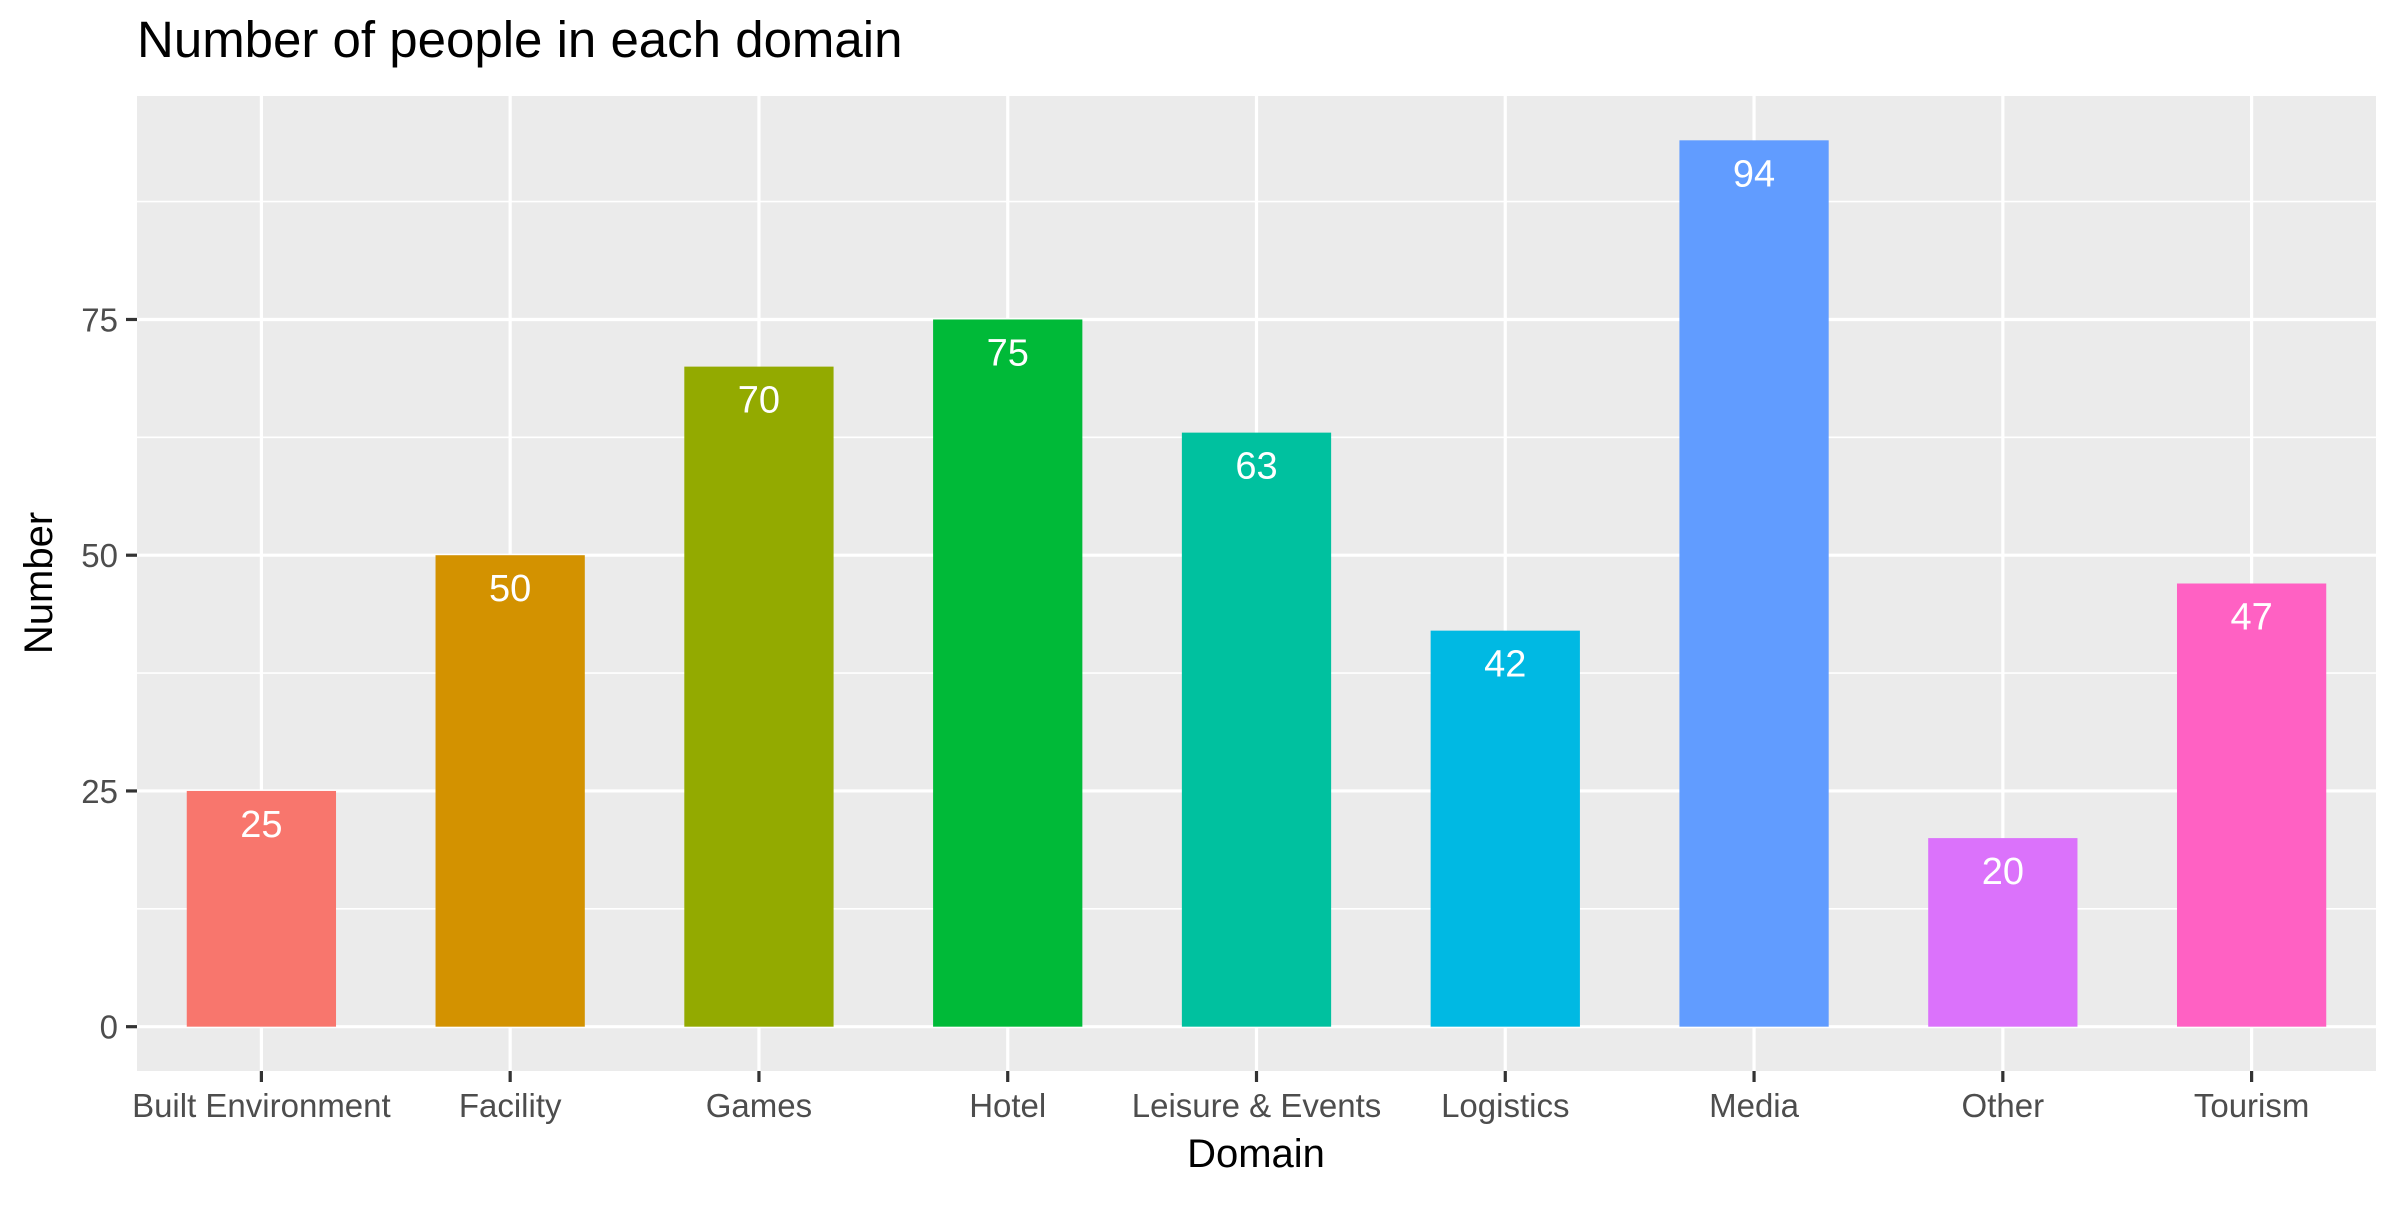  Describe the element at coordinates (1256, 1154) in the screenshot. I see `x-axis-title: Domain` at that location.